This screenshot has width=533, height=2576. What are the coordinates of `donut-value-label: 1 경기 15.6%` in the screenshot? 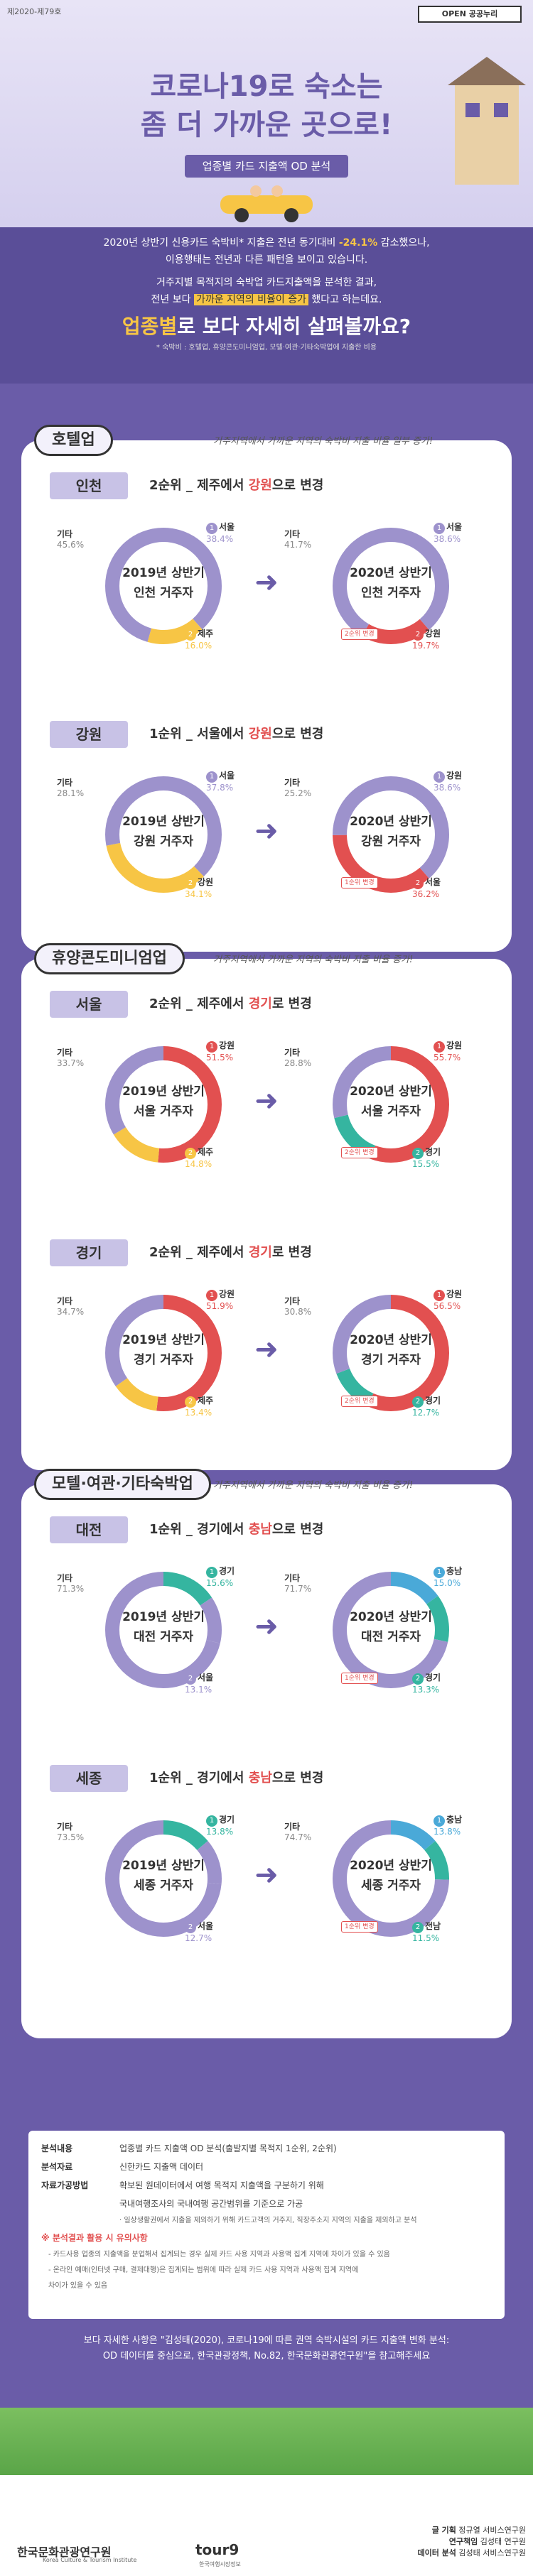 It's located at (220, 1577).